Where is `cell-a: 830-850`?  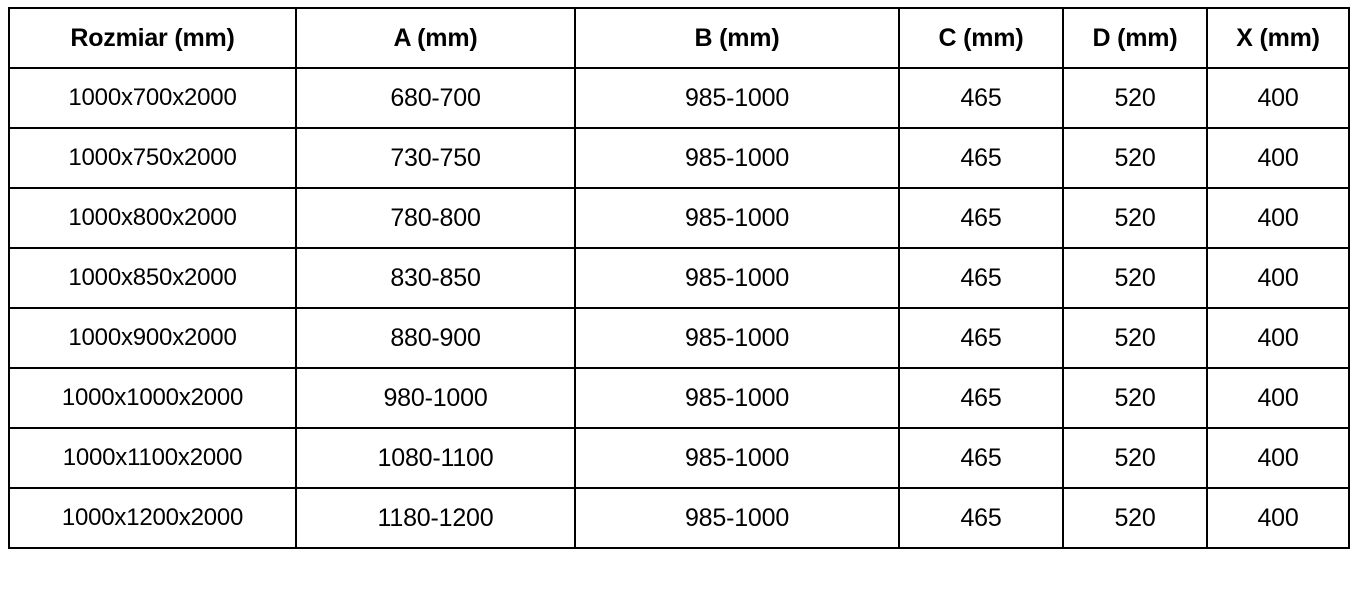
cell-a: 830-850 is located at coordinates (435, 278).